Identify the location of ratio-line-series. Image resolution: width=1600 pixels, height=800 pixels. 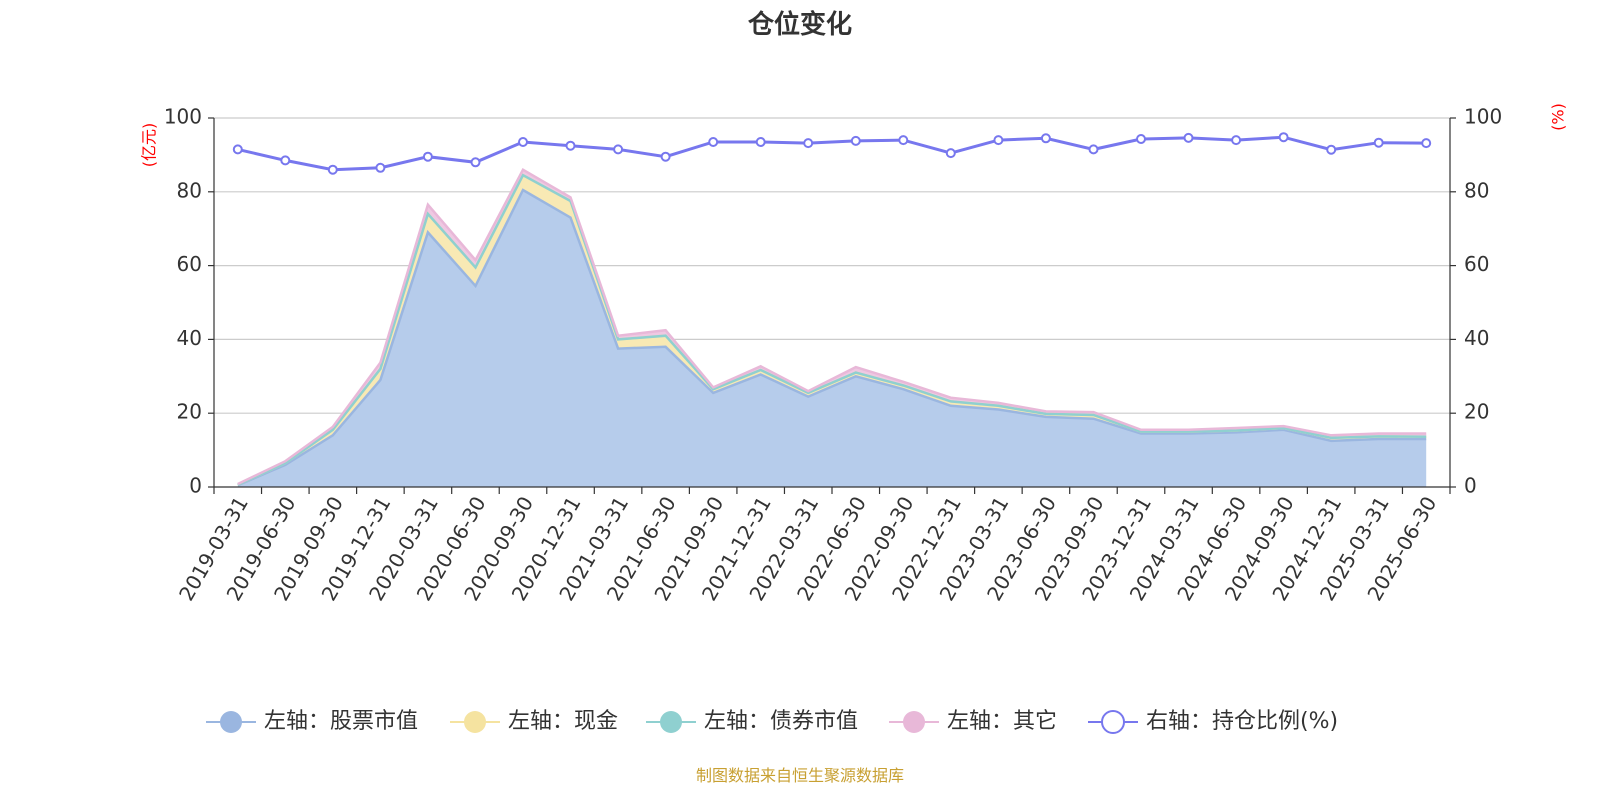
(832, 153).